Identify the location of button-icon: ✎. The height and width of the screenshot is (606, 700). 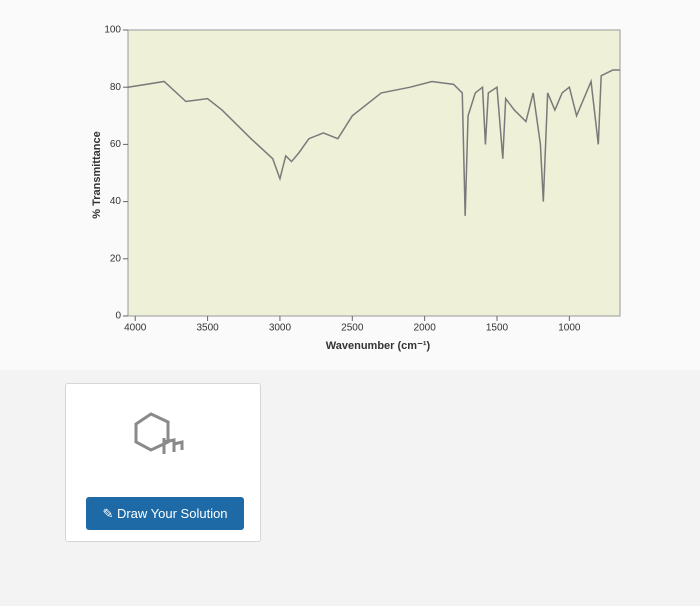
(109, 513).